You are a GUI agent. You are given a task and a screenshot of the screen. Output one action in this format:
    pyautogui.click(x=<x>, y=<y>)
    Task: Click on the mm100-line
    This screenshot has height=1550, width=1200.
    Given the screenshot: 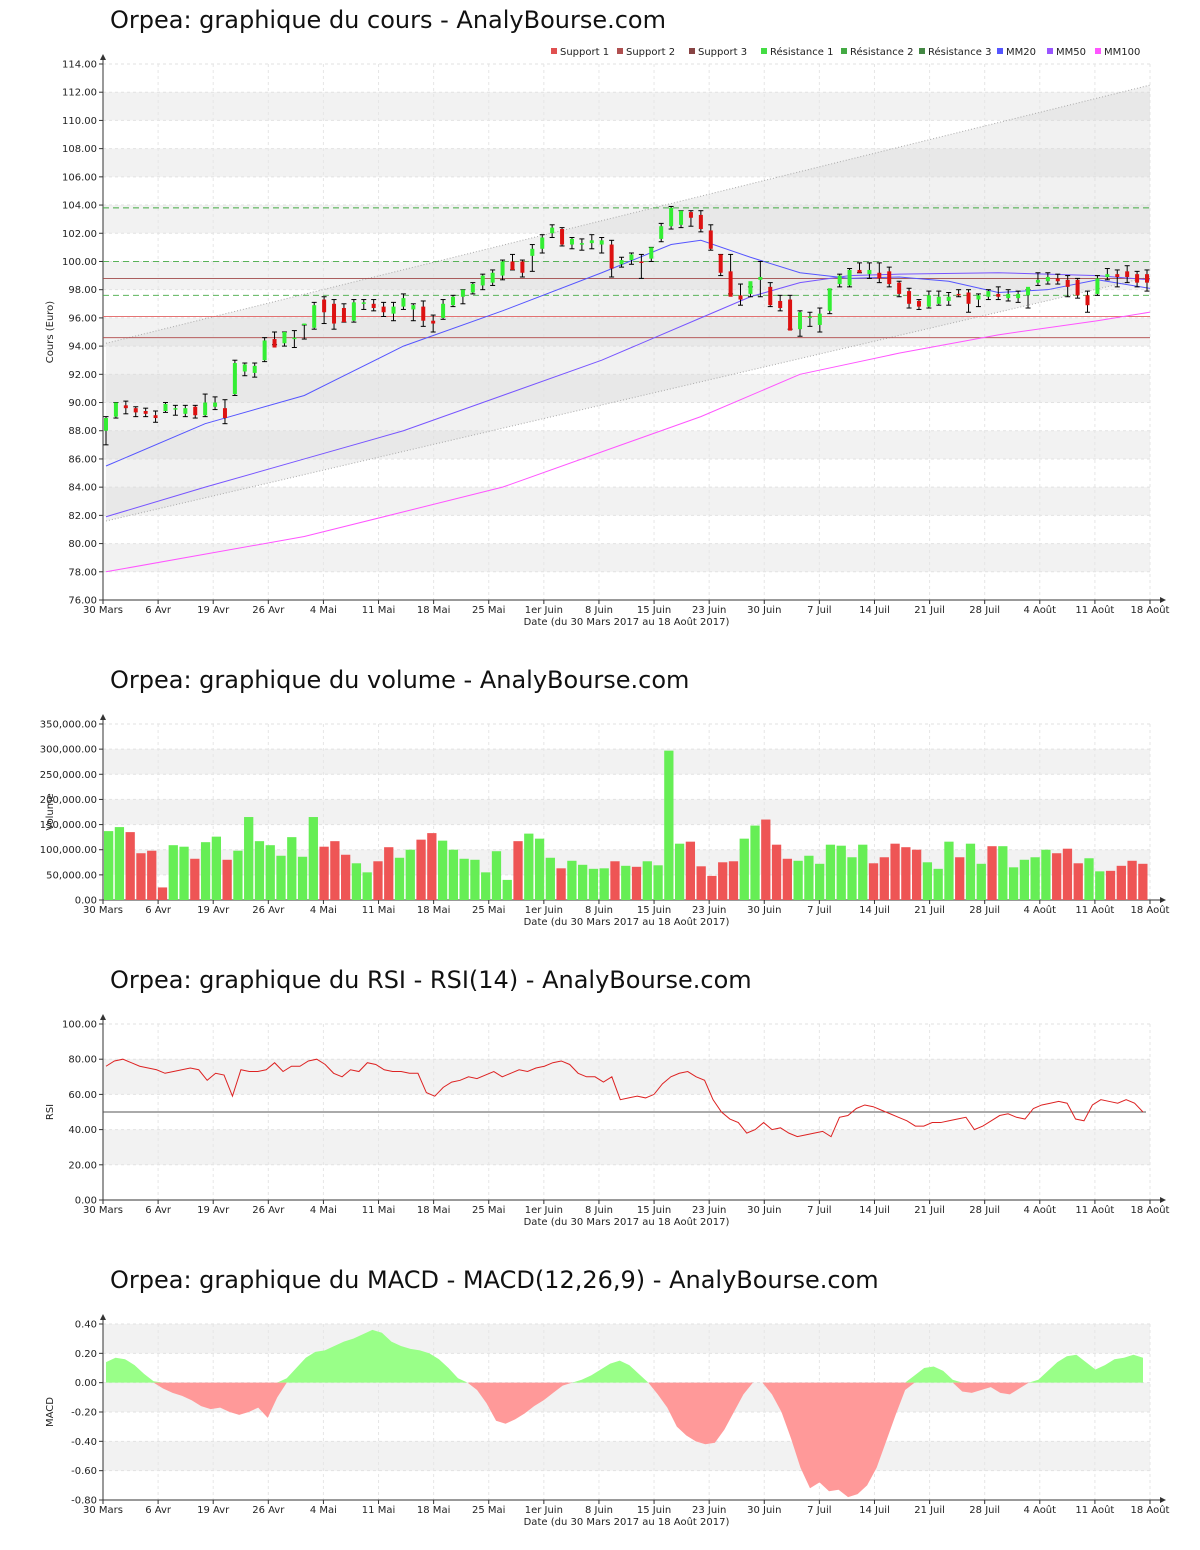 What is the action you would take?
    pyautogui.click(x=627, y=442)
    